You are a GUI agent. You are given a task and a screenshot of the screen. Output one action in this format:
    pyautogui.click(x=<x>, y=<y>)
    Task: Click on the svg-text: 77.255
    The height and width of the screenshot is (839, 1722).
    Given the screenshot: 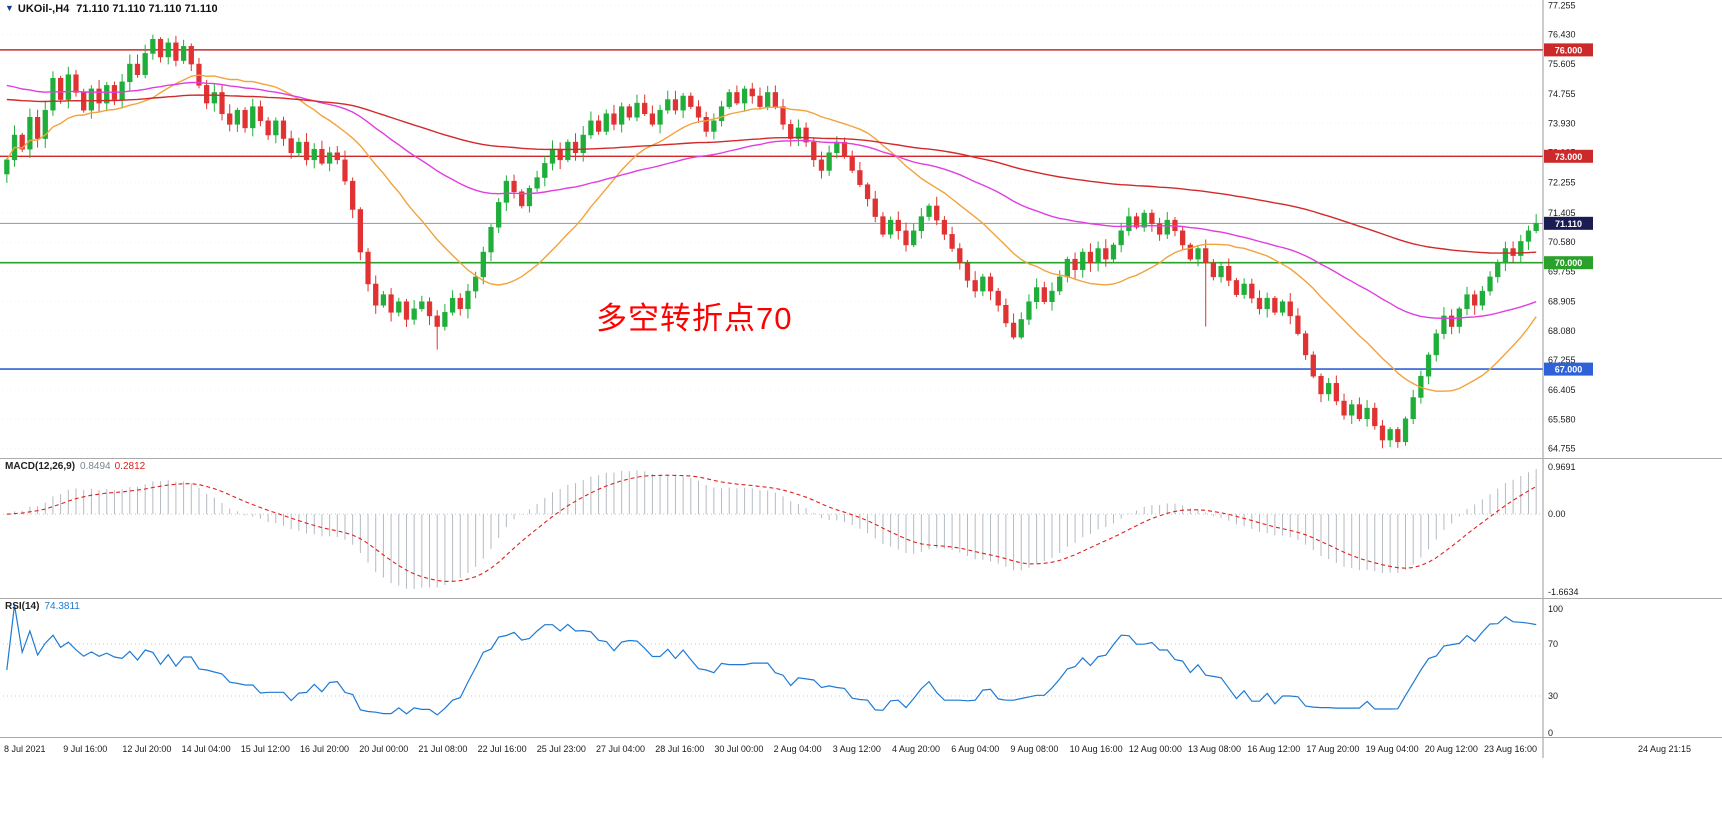 What is the action you would take?
    pyautogui.click(x=1562, y=5)
    